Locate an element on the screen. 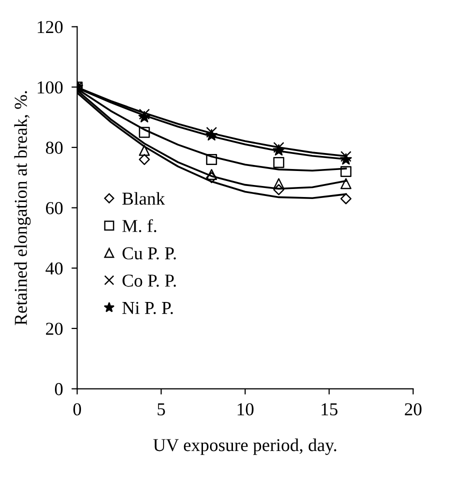 The width and height of the screenshot is (454, 486). y-axis-title: Retained elongation at break, %. is located at coordinates (22, 208).